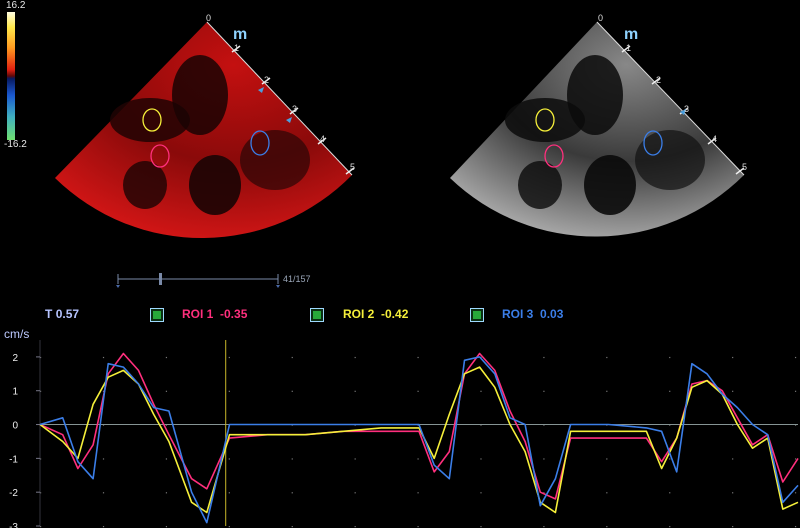 This screenshot has width=800, height=528. Describe the element at coordinates (297, 279) in the screenshot. I see `frame-counter: 41/157` at that location.